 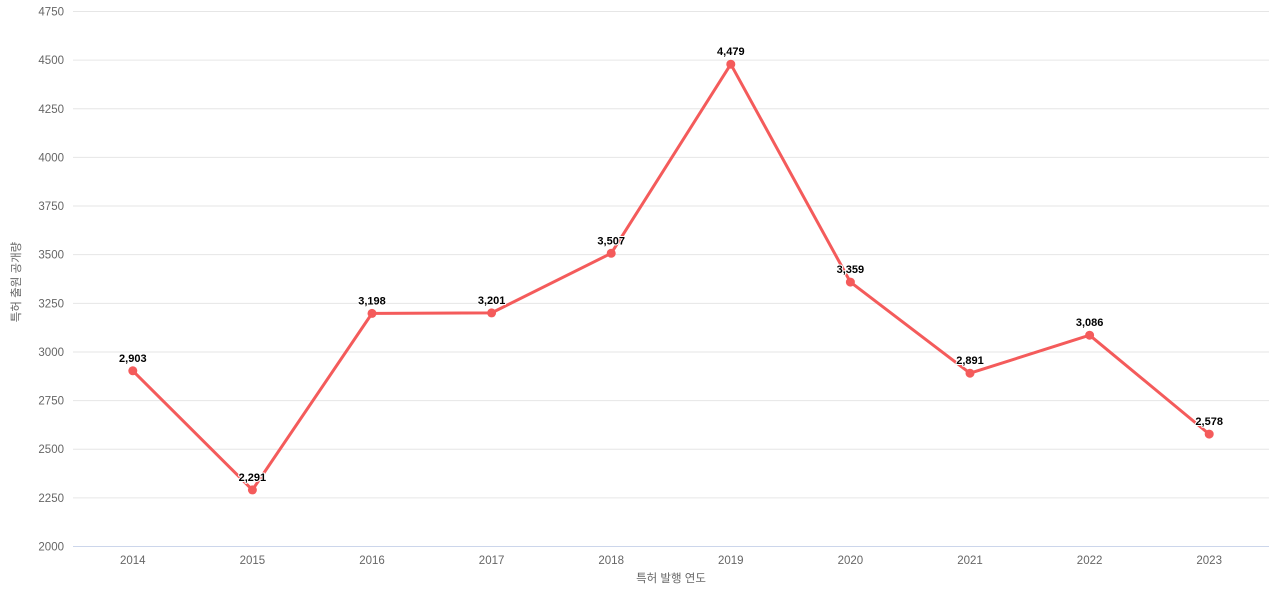 I want to click on data-point-label: 3,359, so click(x=851, y=270).